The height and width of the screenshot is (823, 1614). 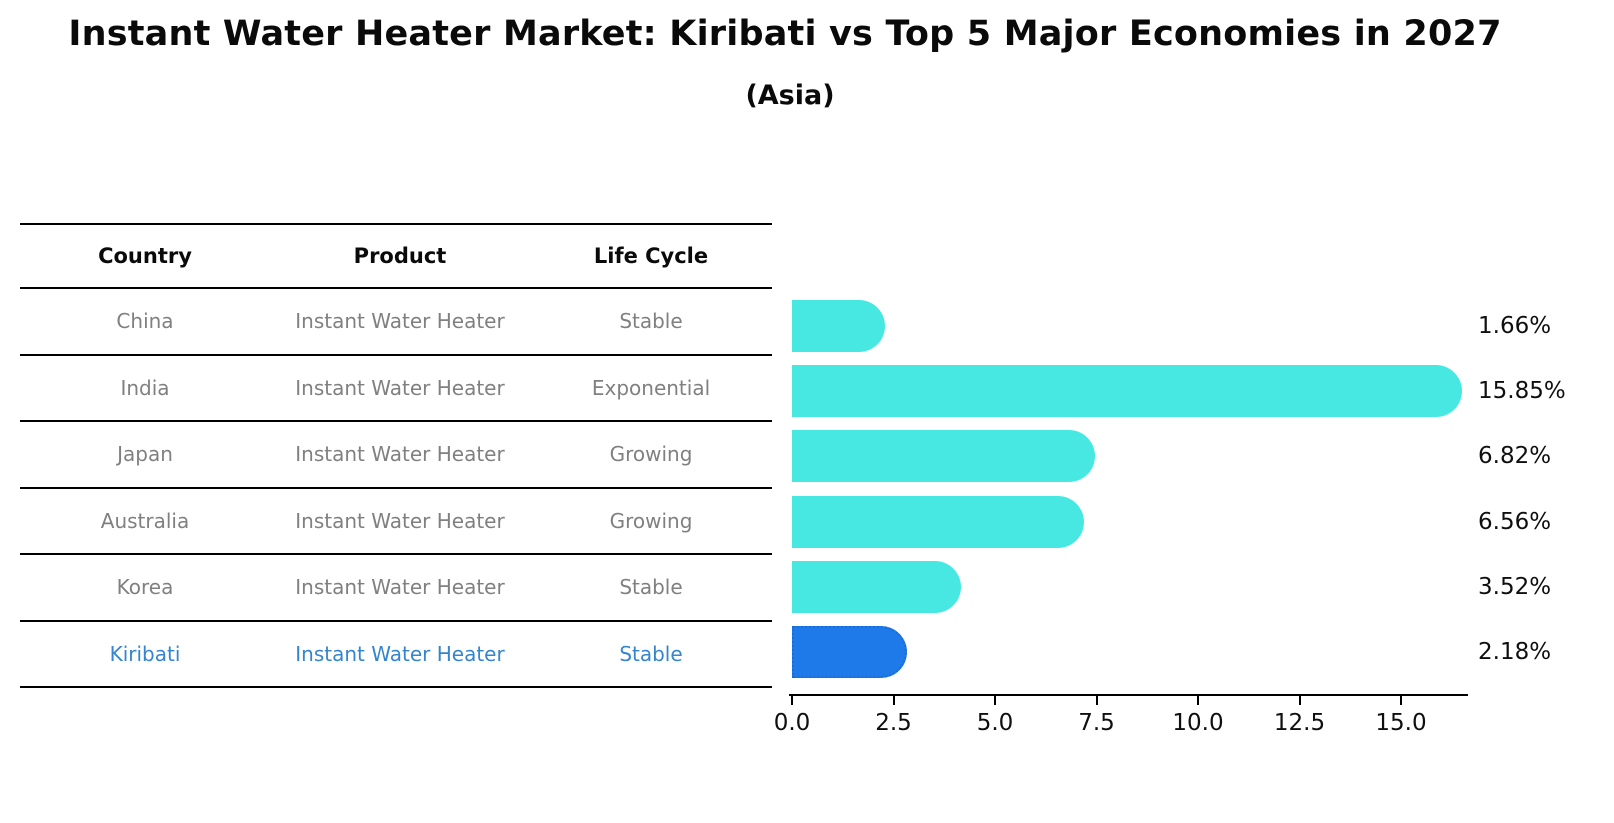 What do you see at coordinates (145, 587) in the screenshot?
I see `cell-country: Korea` at bounding box center [145, 587].